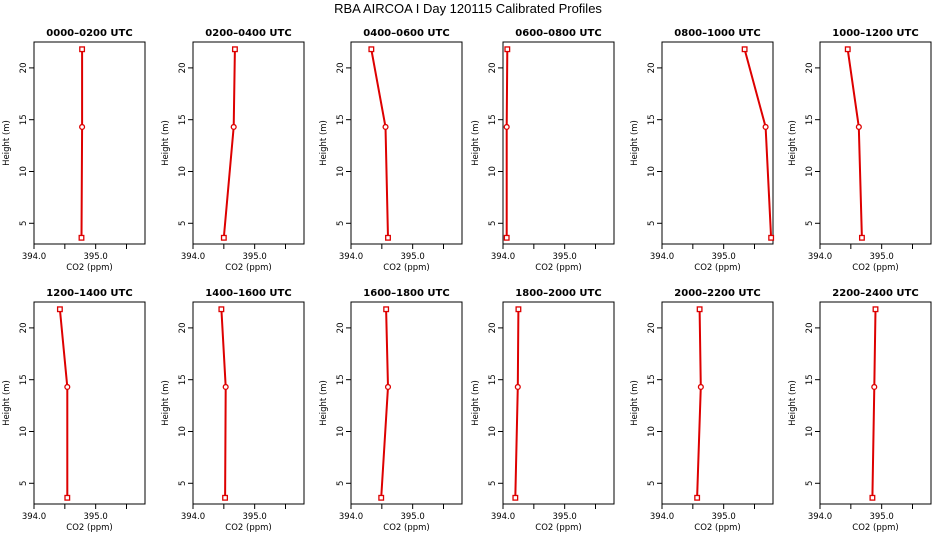  Describe the element at coordinates (248, 33) in the screenshot. I see `panel-title: 0200–0400 UTC` at that location.